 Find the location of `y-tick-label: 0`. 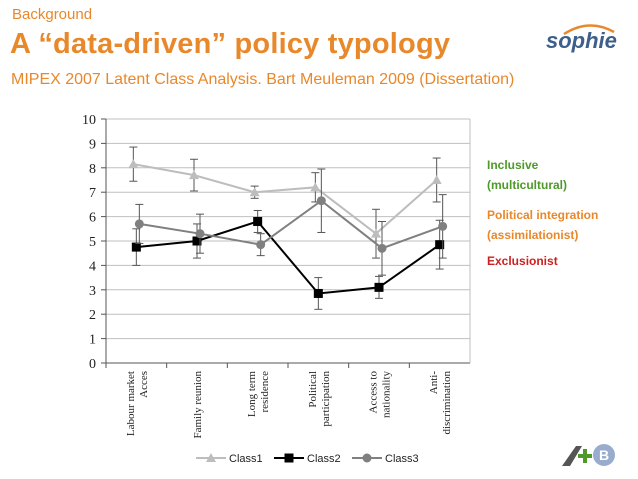

y-tick-label: 0 is located at coordinates (92, 364).